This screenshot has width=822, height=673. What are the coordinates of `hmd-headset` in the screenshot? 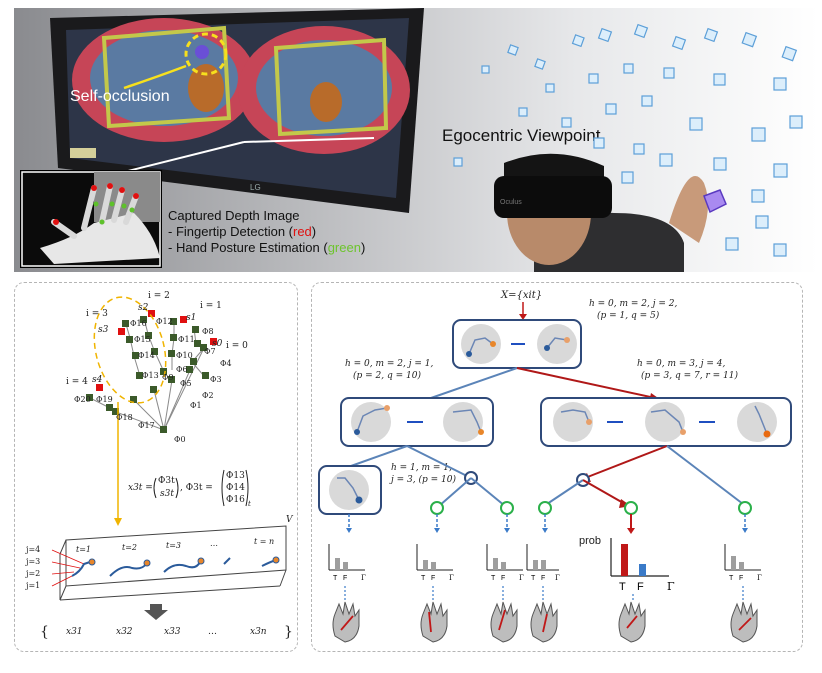 It's located at (553, 197).